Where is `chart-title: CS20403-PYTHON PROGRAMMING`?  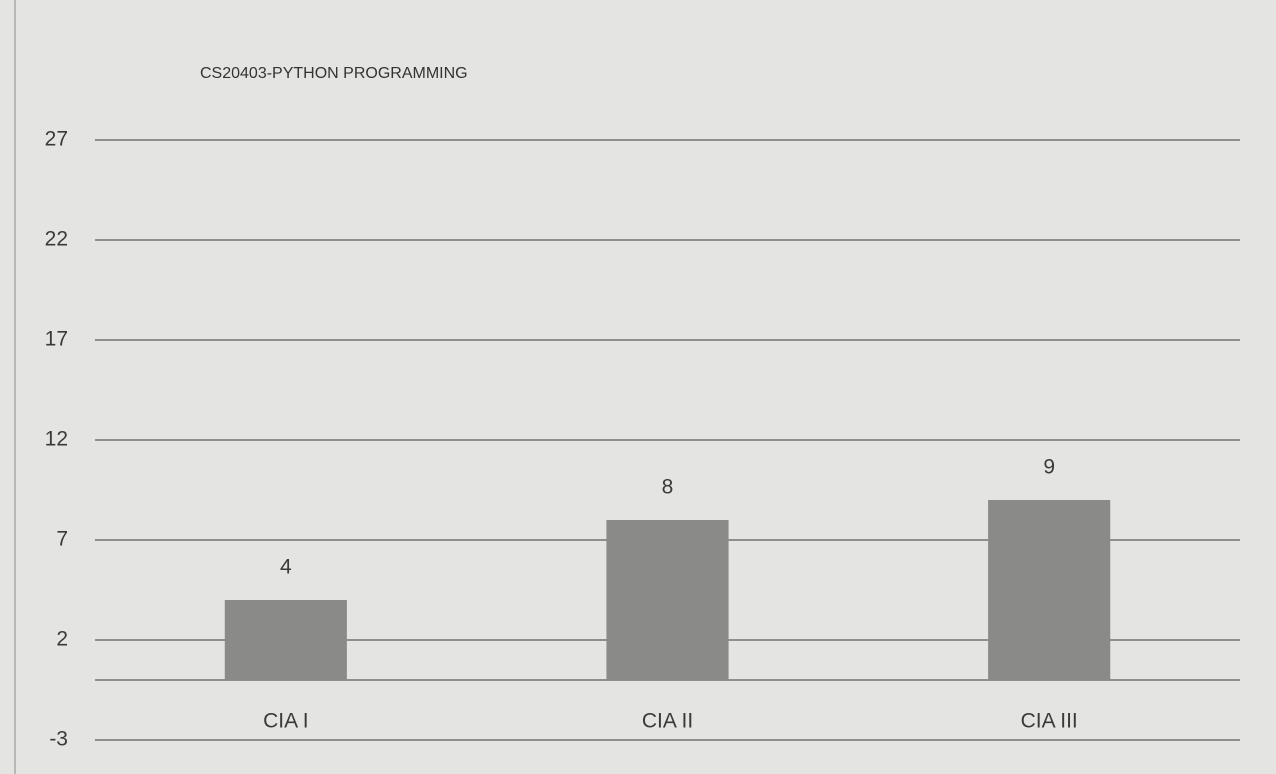 chart-title: CS20403-PYTHON PROGRAMMING is located at coordinates (334, 73).